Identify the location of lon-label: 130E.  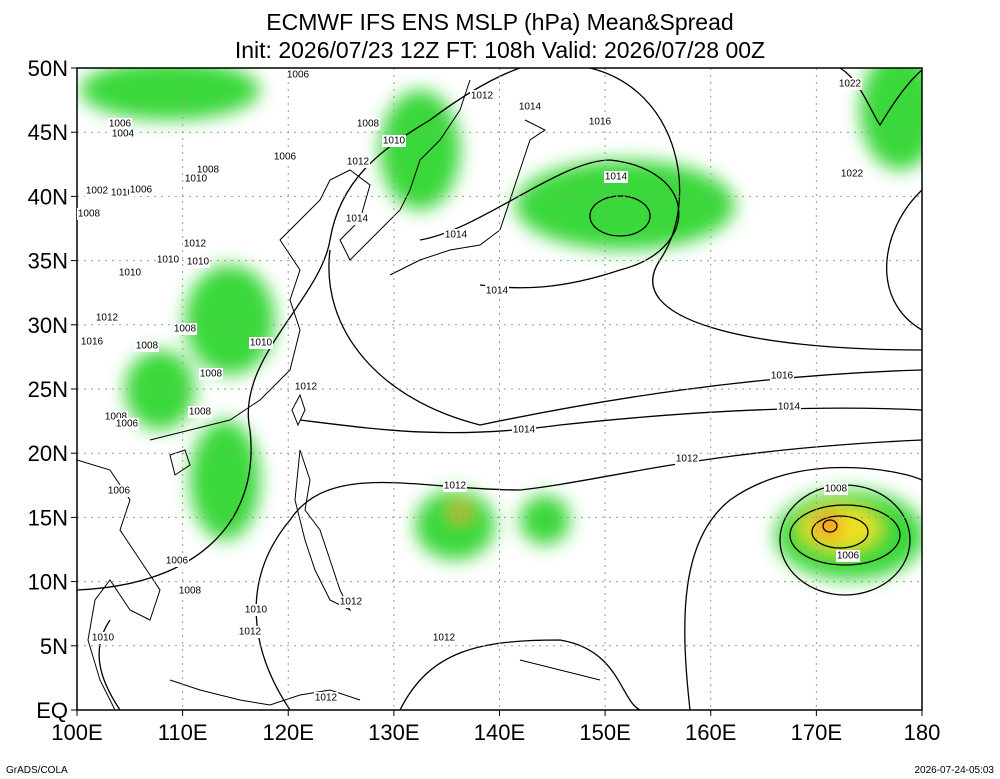
(393, 732).